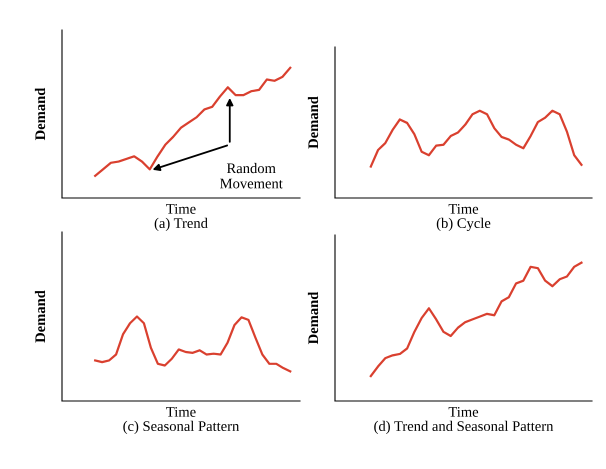  I want to click on x-axis-title: Time (a) Trend, so click(181, 218).